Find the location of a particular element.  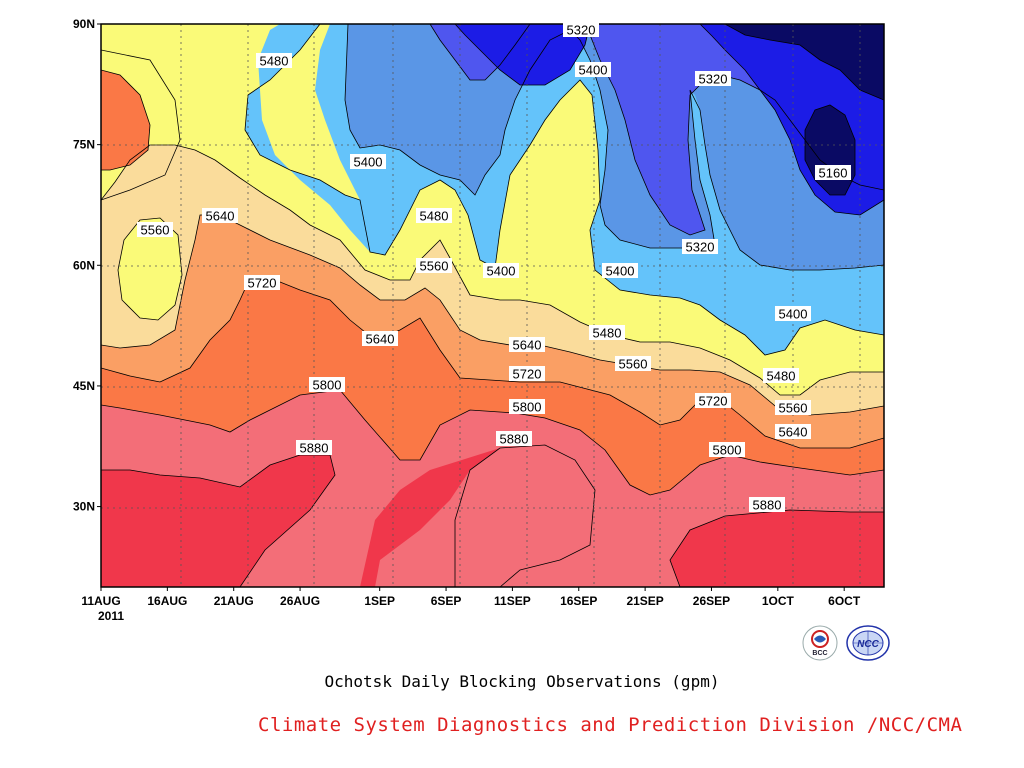

svg-text: NCC is located at coordinates (868, 644).